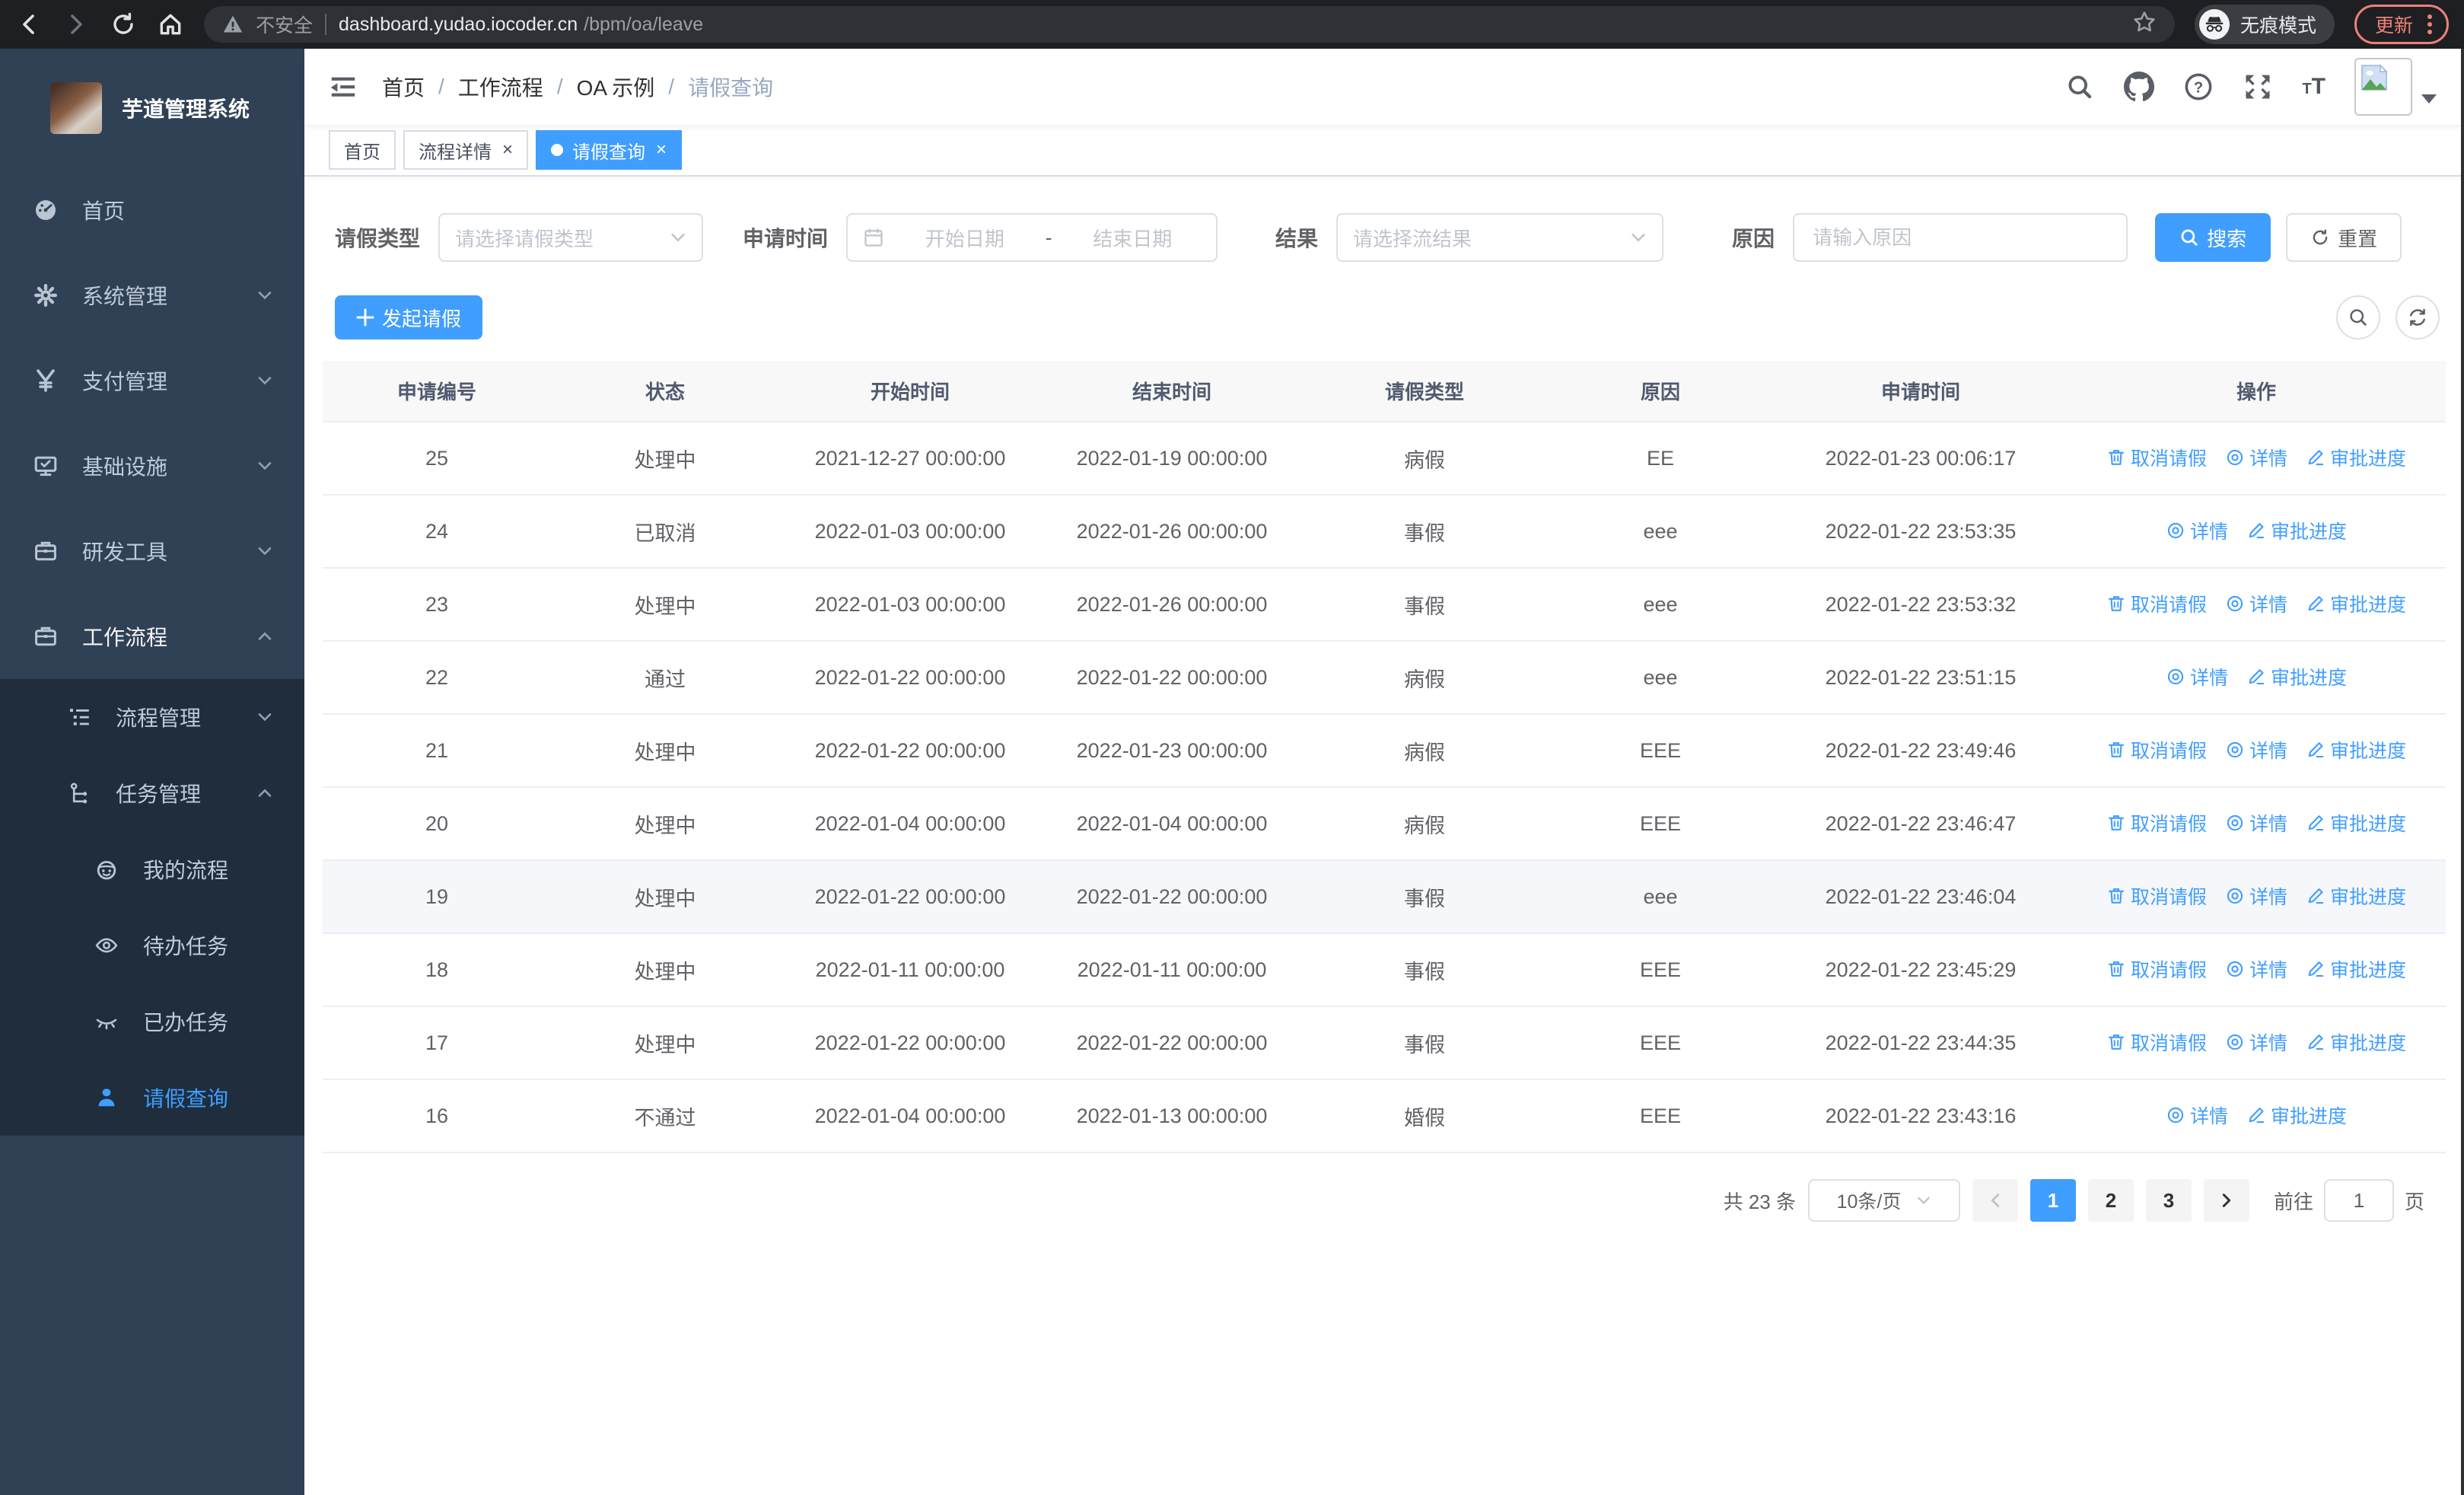 This screenshot has height=1495, width=2464. I want to click on cell-id: 16, so click(437, 1116).